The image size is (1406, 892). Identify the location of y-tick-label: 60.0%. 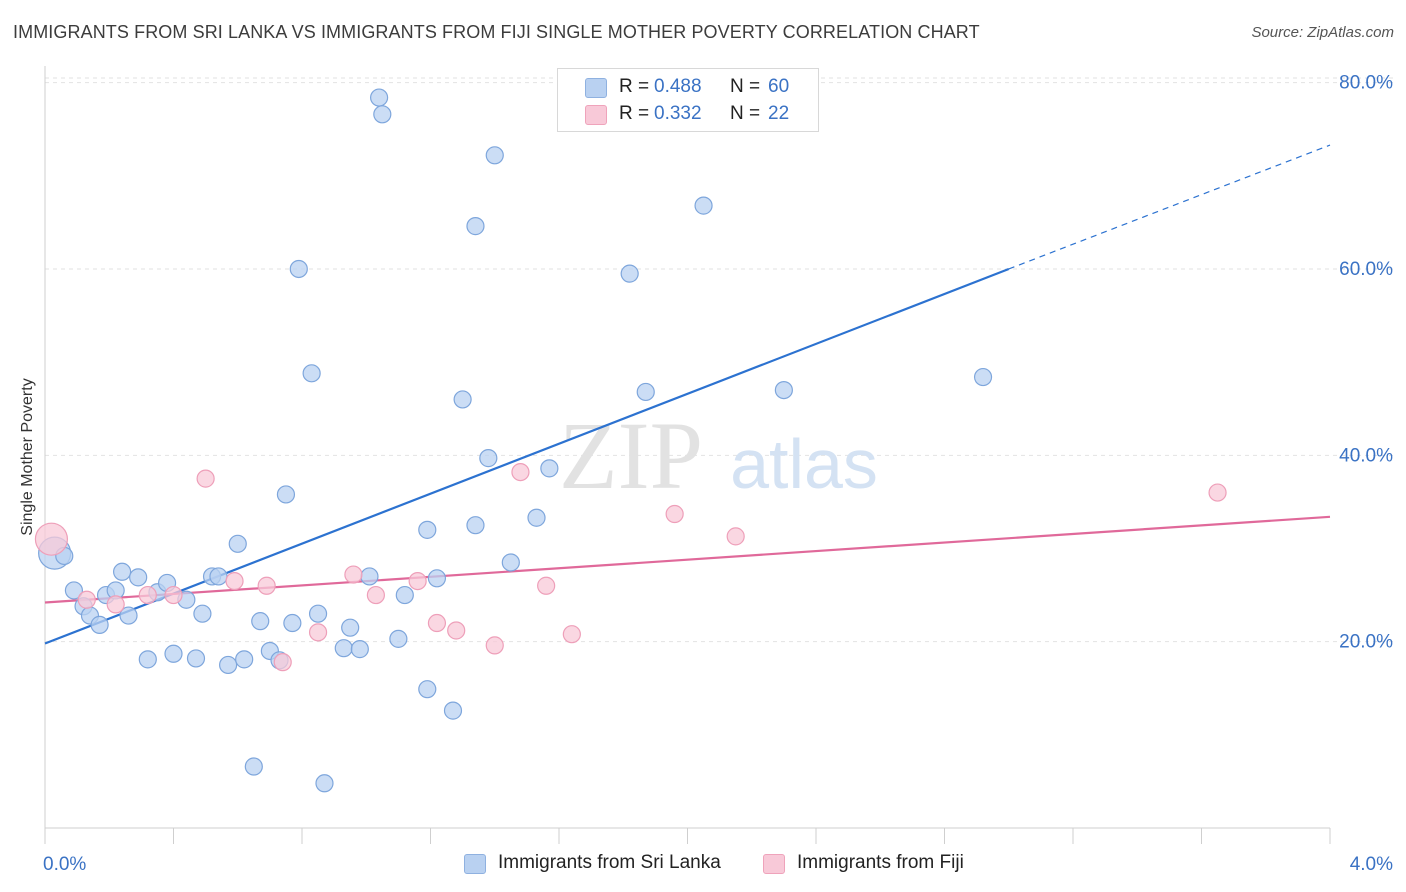
(1366, 269).